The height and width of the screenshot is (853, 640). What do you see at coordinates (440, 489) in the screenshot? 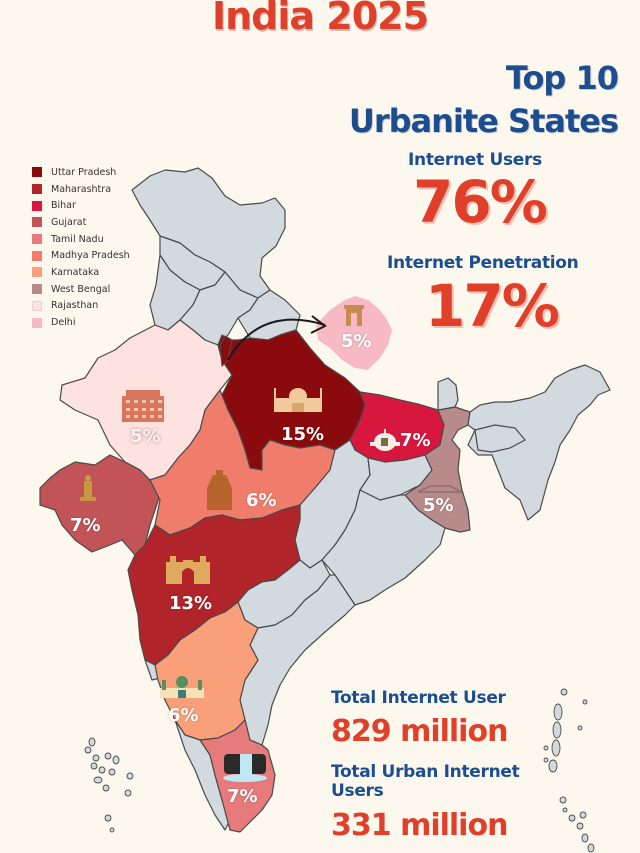
I see `howrah-bridge-icon` at bounding box center [440, 489].